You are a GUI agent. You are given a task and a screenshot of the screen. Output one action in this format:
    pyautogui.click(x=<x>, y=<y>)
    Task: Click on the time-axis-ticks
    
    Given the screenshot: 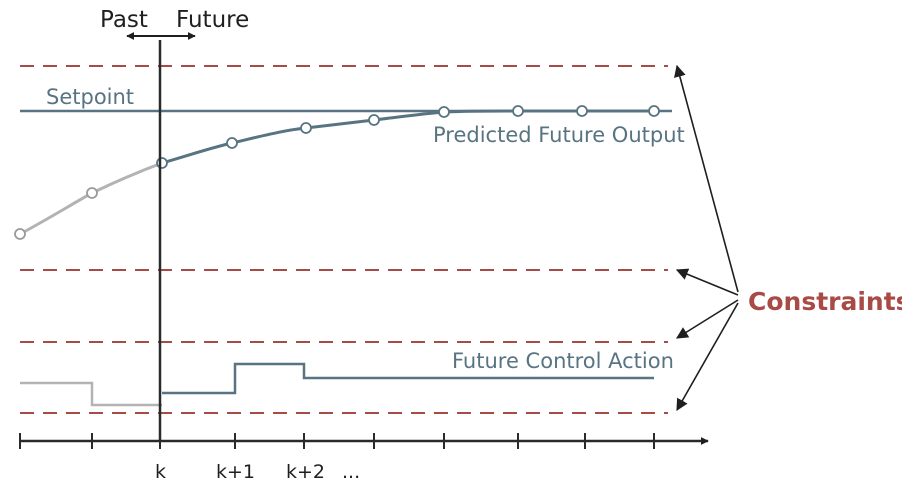 What is the action you would take?
    pyautogui.click(x=337, y=441)
    